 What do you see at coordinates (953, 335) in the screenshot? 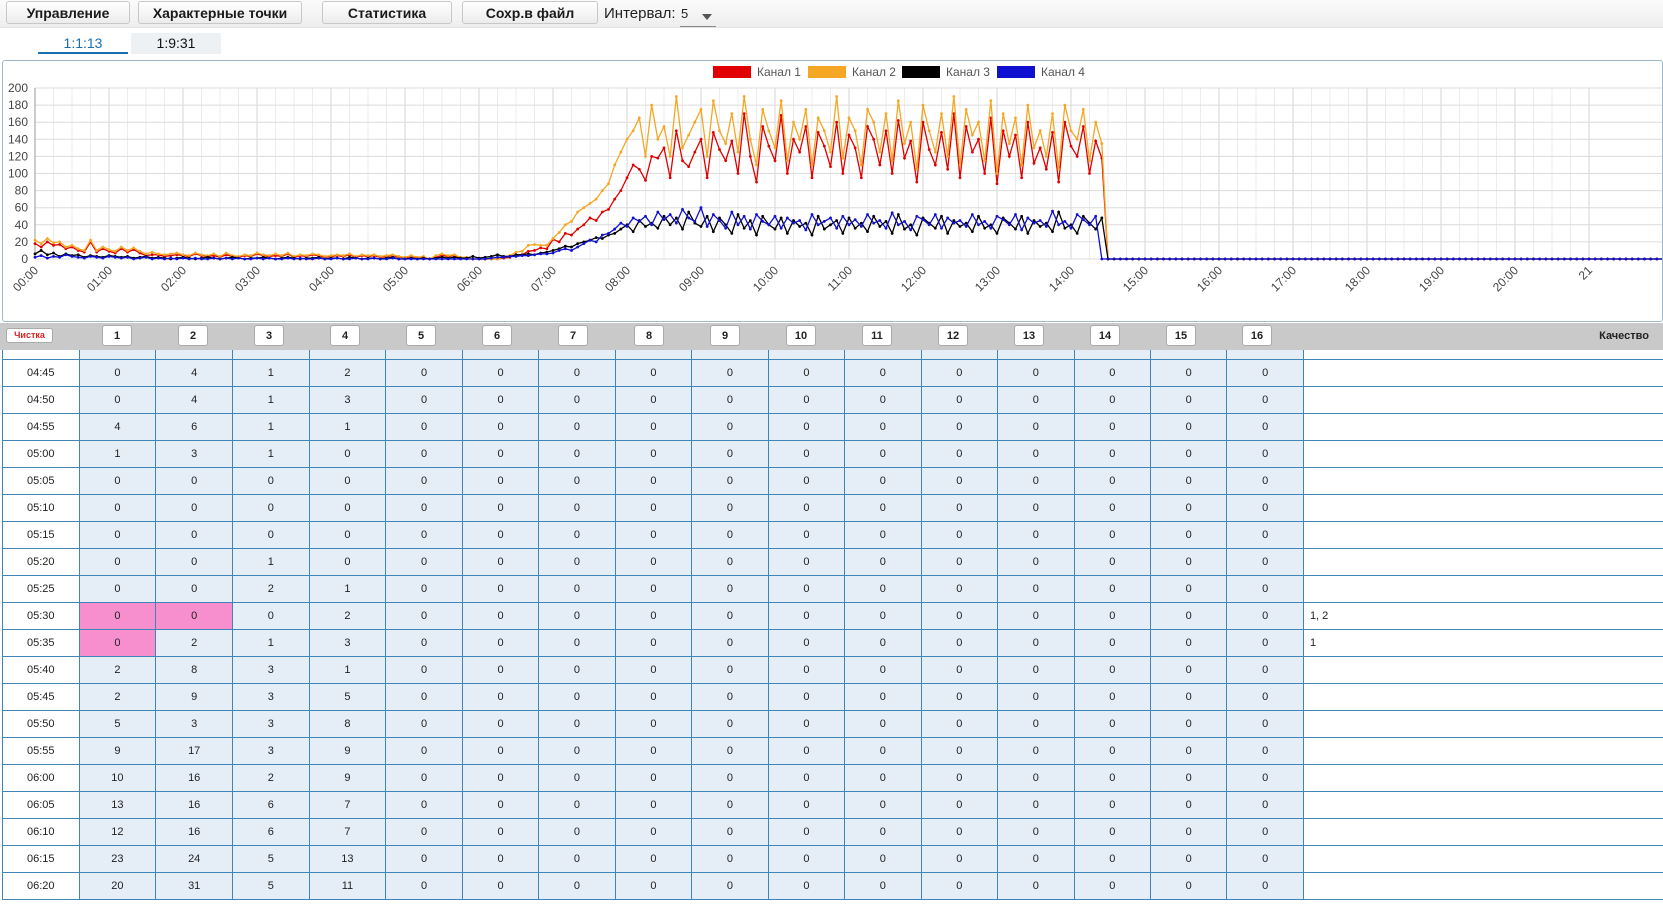
I see `column-header-12: 12` at bounding box center [953, 335].